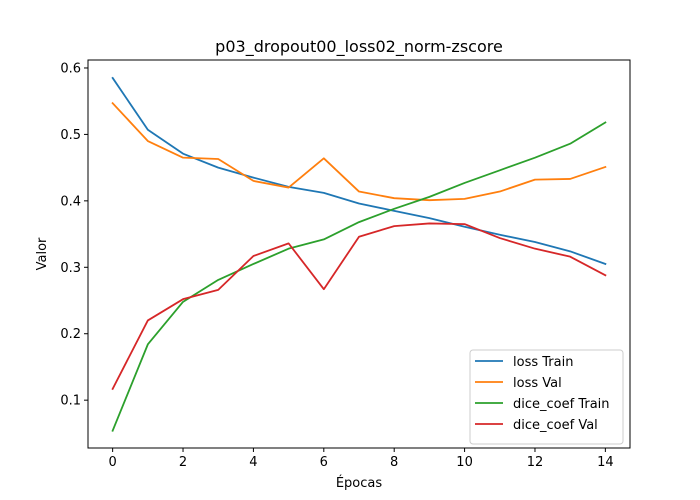 This screenshot has width=700, height=500. I want to click on y-tick-label: 0.6, so click(70, 68).